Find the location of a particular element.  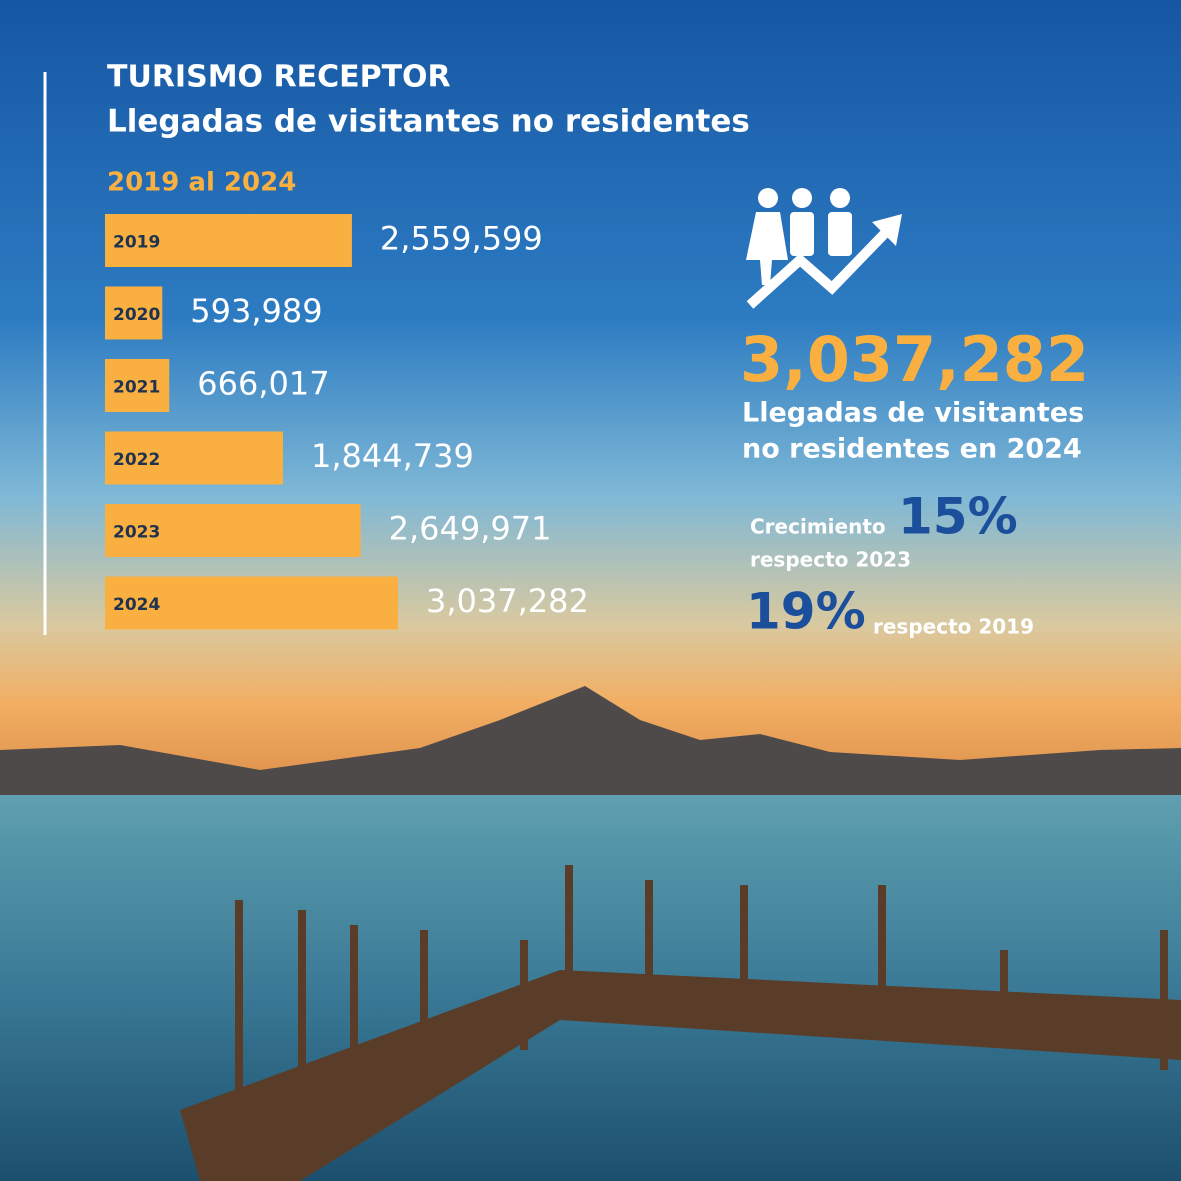

title: TURISMO RECEPTOR is located at coordinates (279, 77).